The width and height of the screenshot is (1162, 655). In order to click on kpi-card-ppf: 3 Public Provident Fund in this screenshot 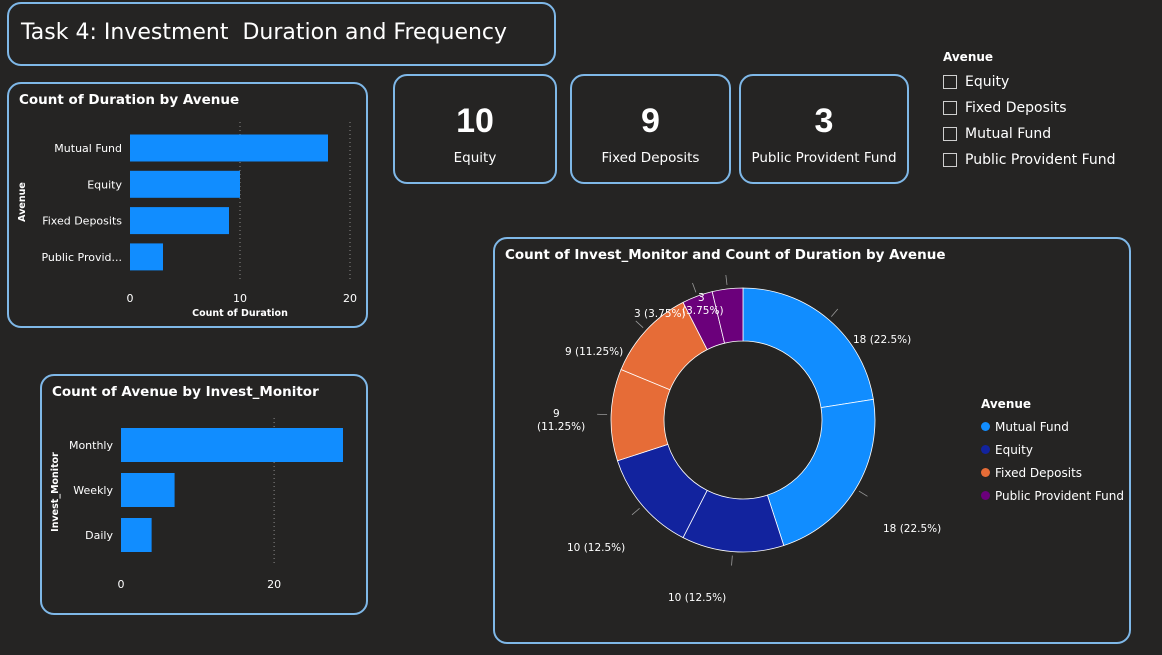, I will do `click(824, 129)`.